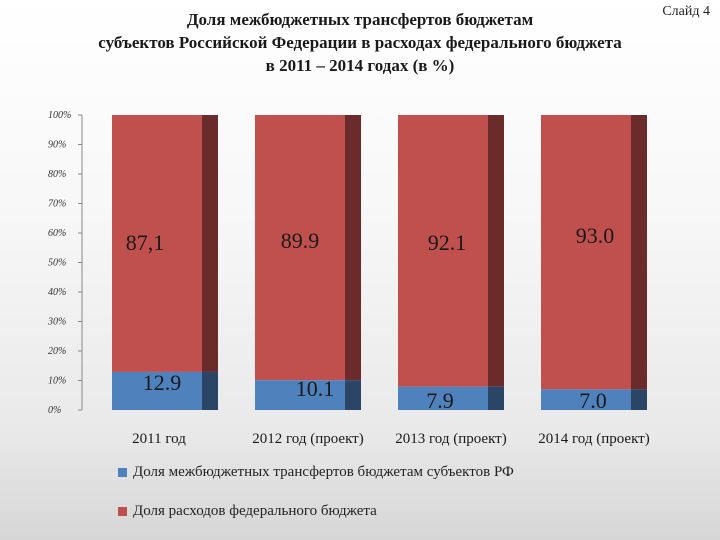  I want to click on data-label-transfers-3: 7.9, so click(440, 400).